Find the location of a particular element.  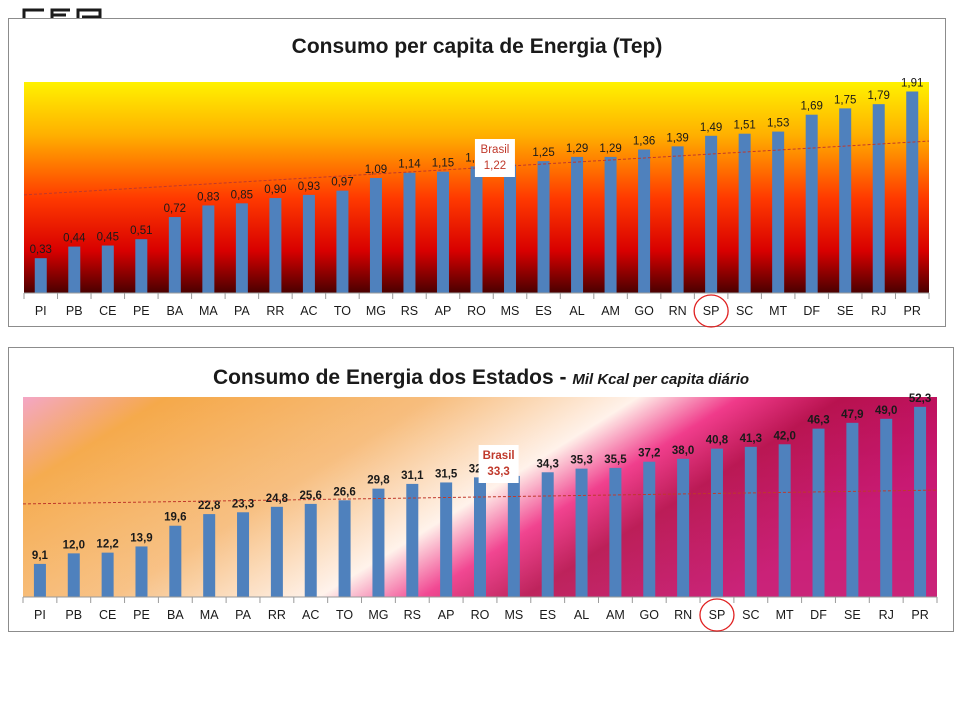

chart-title: Consumo per capita de Energia (Tep) is located at coordinates (477, 46).